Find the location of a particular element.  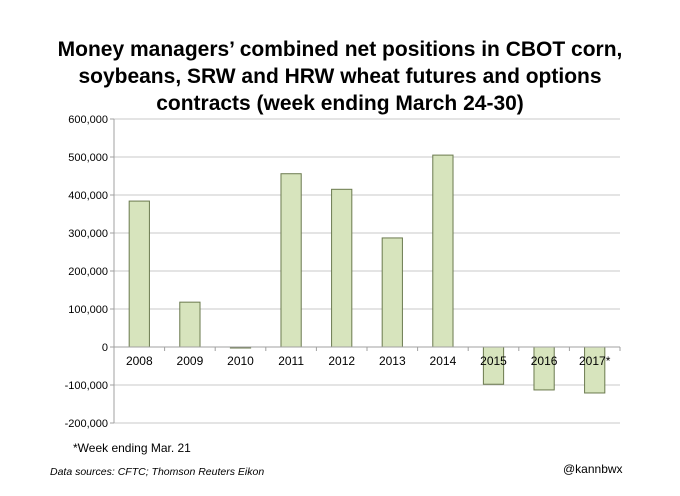

author-handle: @kannbwx is located at coordinates (593, 469).